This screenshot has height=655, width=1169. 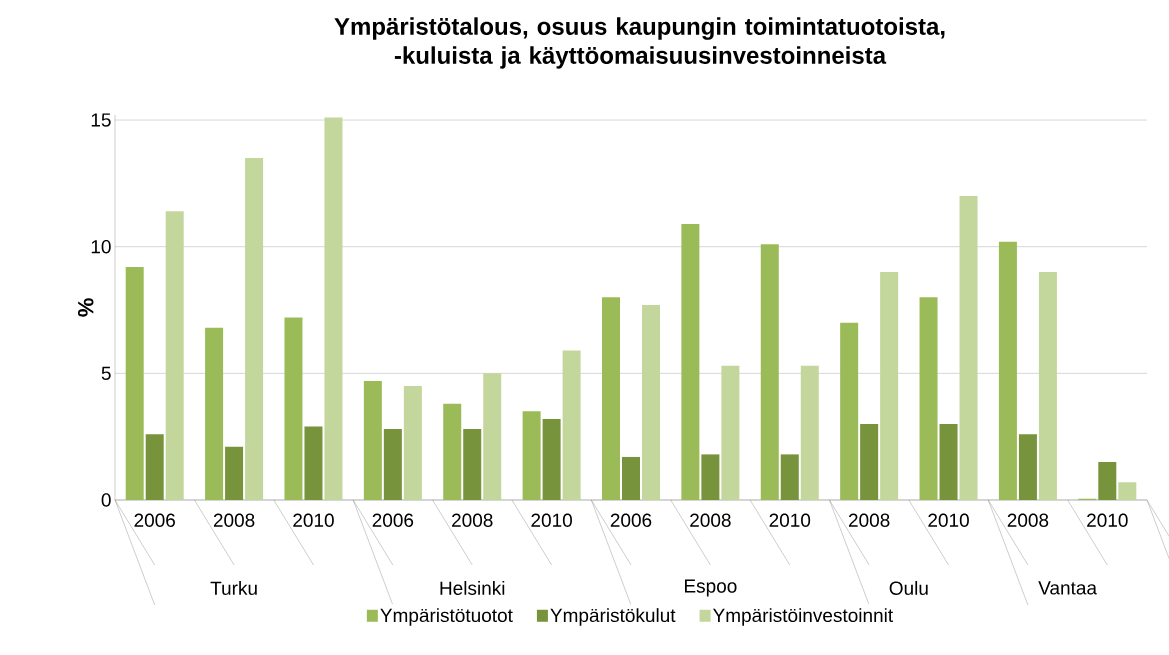 I want to click on text: Helsinki, so click(x=472, y=588).